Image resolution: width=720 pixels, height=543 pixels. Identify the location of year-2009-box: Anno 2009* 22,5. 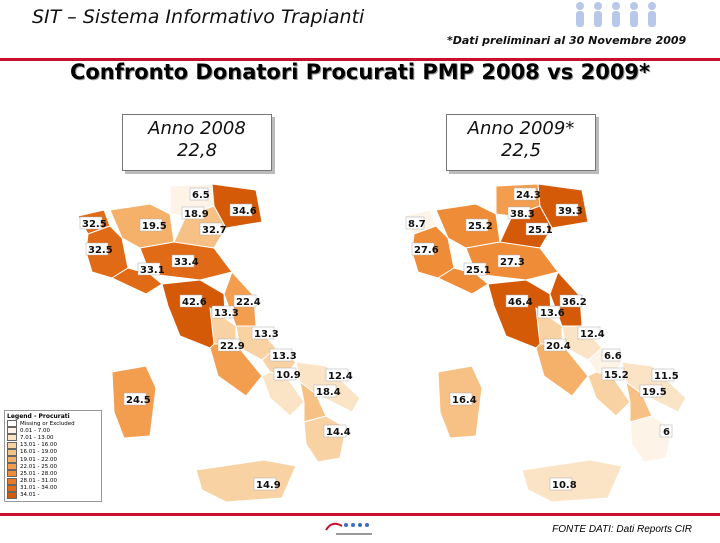
(521, 142).